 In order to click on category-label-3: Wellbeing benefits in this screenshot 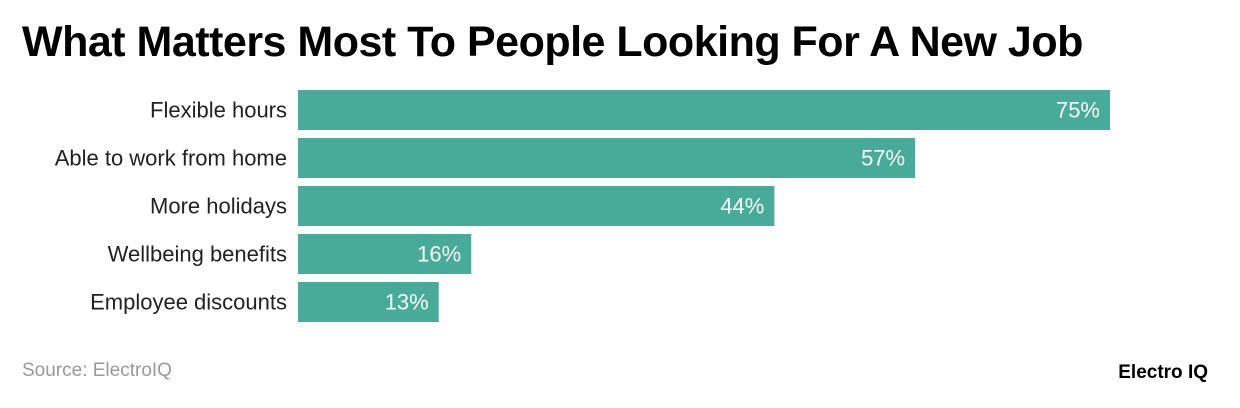, I will do `click(197, 254)`.